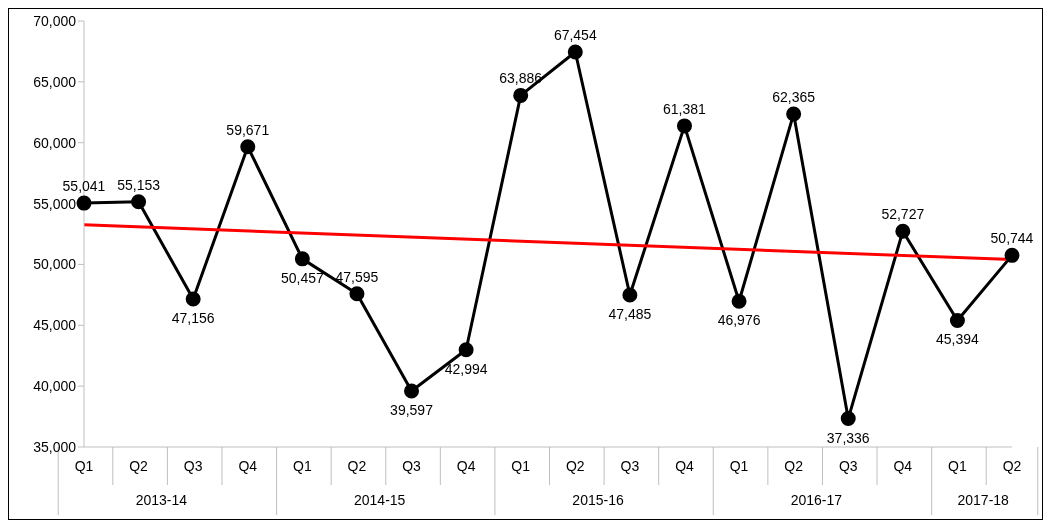  Describe the element at coordinates (816, 500) in the screenshot. I see `text: 2016-17` at that location.